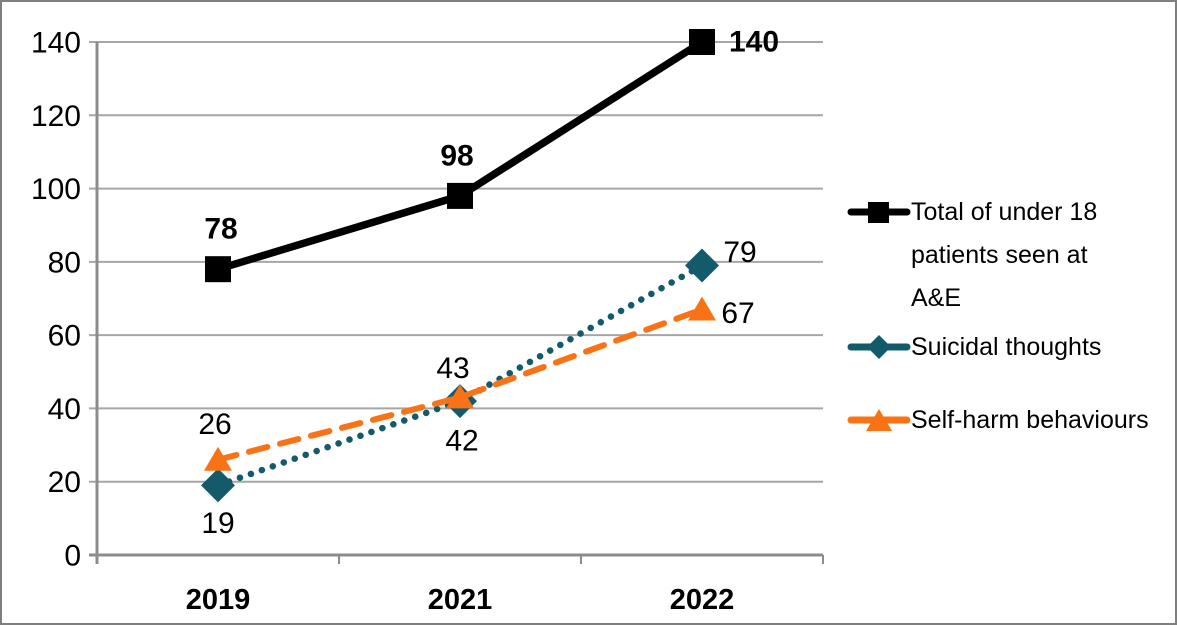 This screenshot has height=625, width=1177. Describe the element at coordinates (739, 252) in the screenshot. I see `data-label: 79` at that location.